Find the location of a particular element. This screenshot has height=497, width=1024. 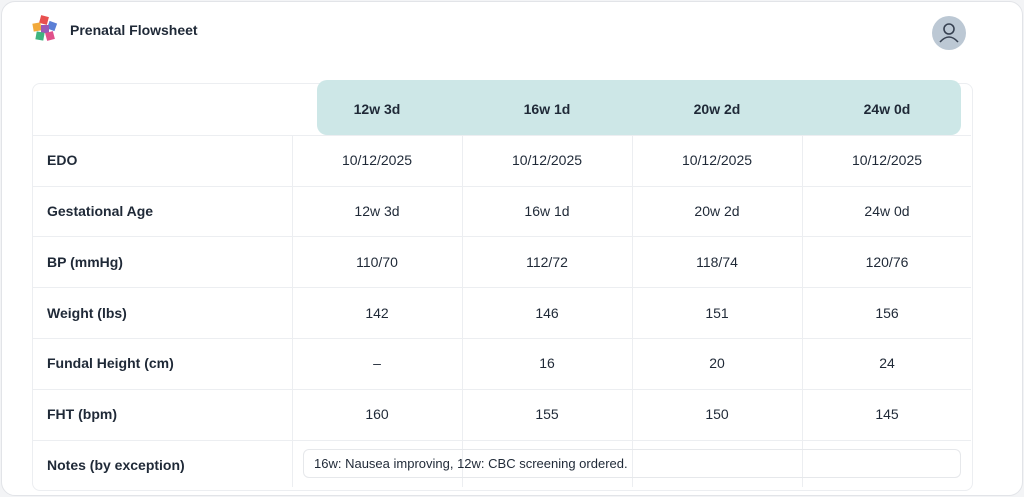

cell-value: 20w 2d is located at coordinates (717, 210).